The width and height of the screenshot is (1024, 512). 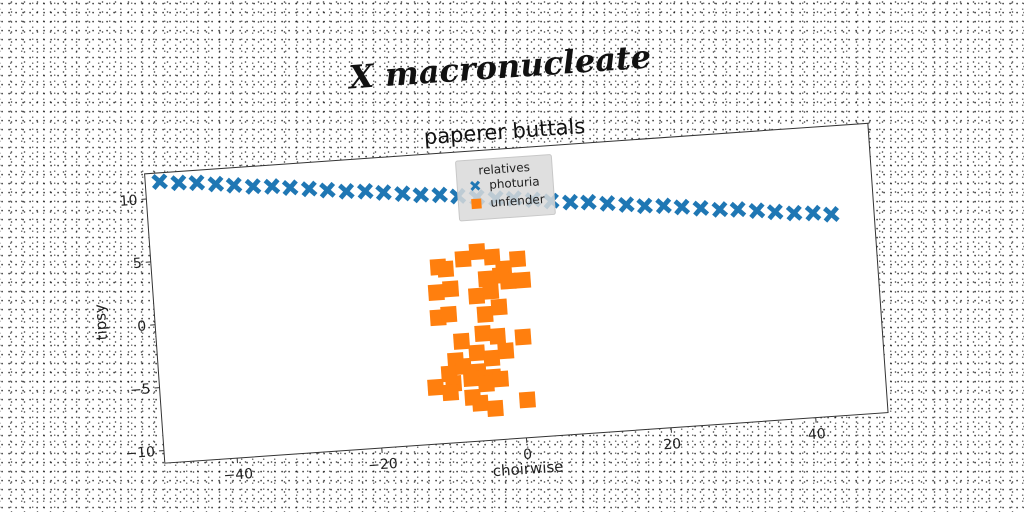 What do you see at coordinates (514, 182) in the screenshot?
I see `legend-label-1: photuria` at bounding box center [514, 182].